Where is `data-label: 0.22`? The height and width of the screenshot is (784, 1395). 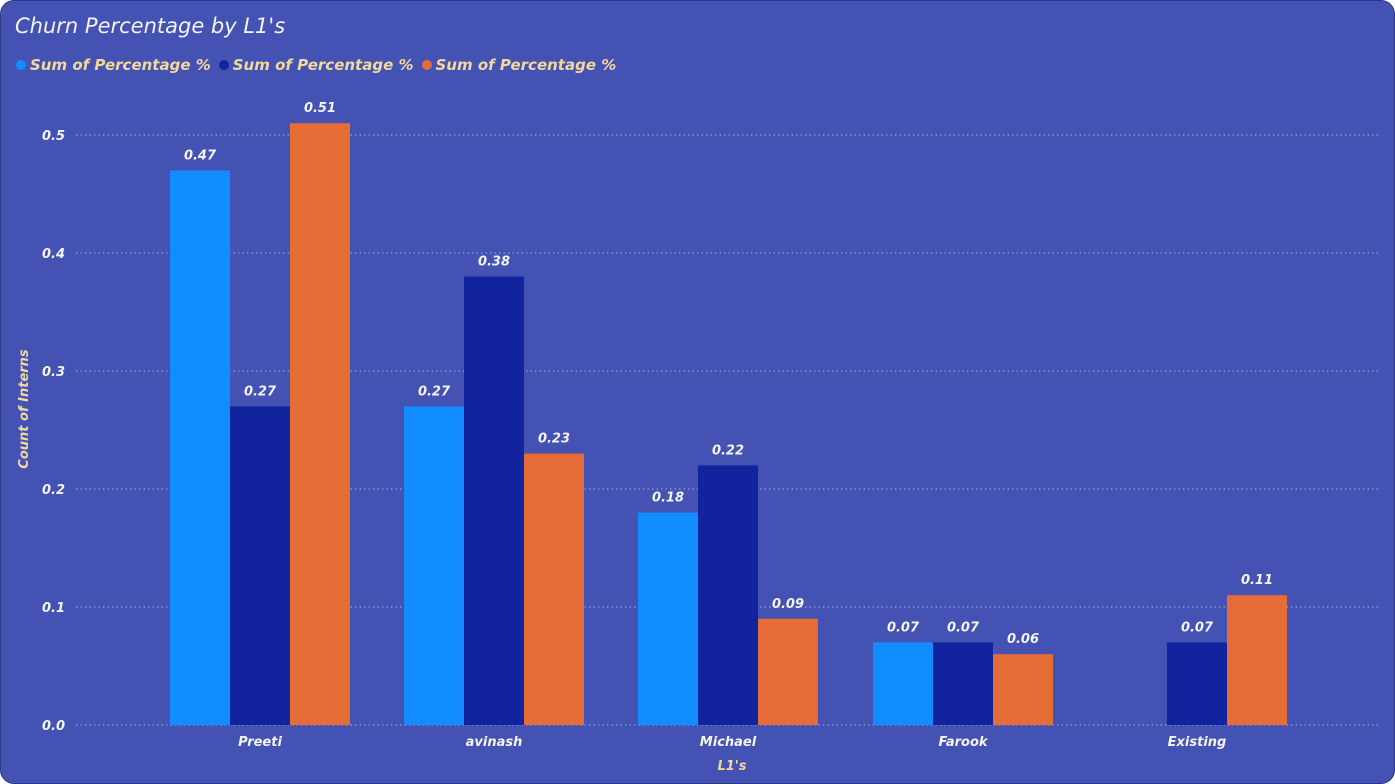 data-label: 0.22 is located at coordinates (728, 450).